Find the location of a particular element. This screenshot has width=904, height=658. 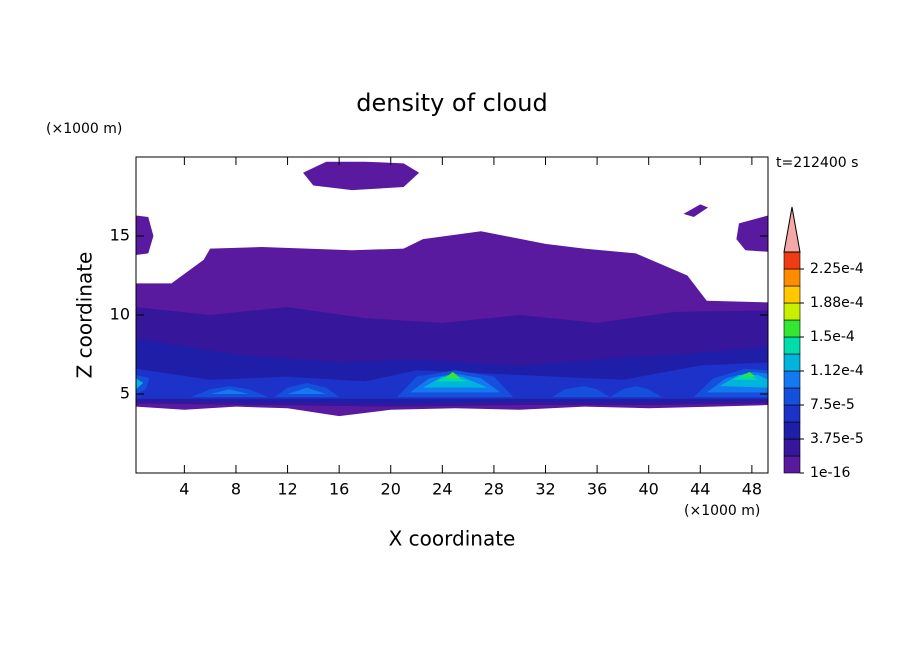

x-tick-label: 20 is located at coordinates (391, 489).